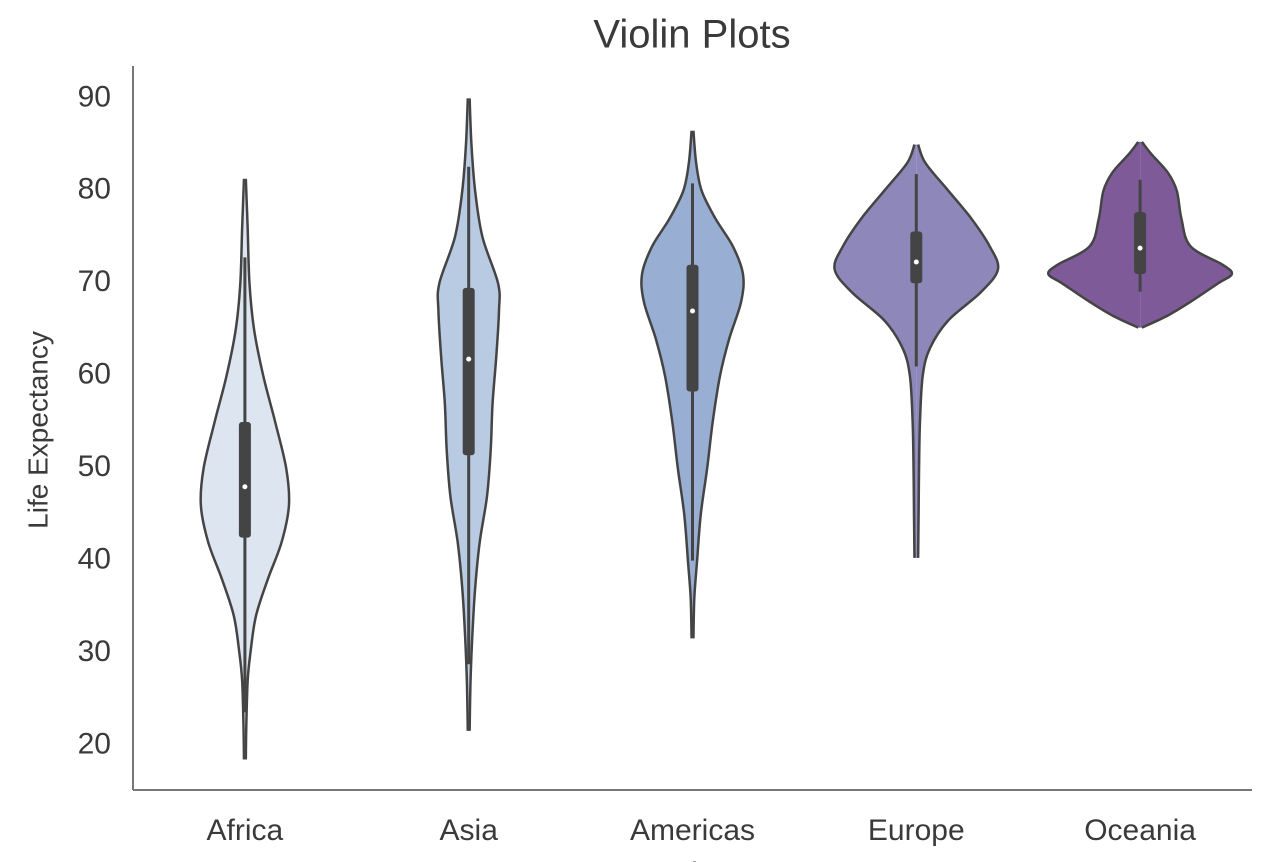 The width and height of the screenshot is (1264, 862). I want to click on y-axis-label: Life Expectancy, so click(37, 430).